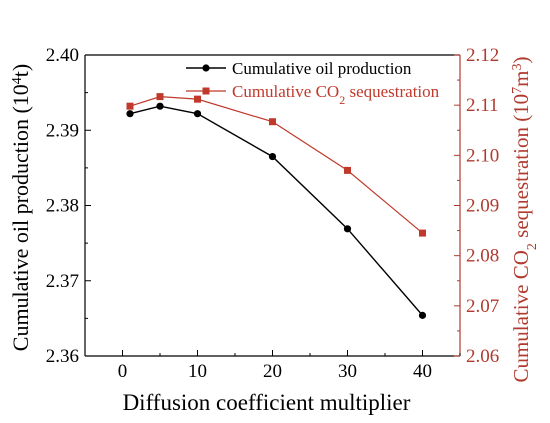 Image resolution: width=550 pixels, height=423 pixels. Describe the element at coordinates (482, 356) in the screenshot. I see `right-y-tick-label: 2.06` at that location.